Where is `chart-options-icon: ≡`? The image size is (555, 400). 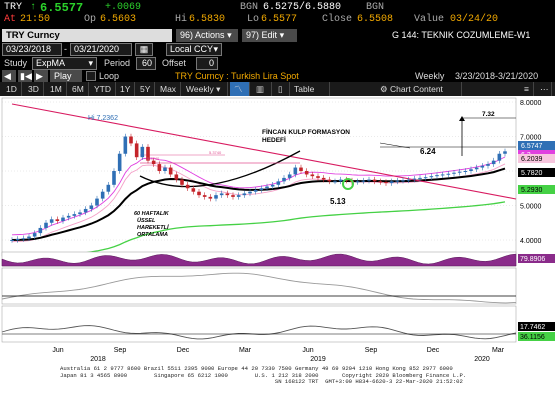 chart-options-icon: ≡ is located at coordinates (527, 89).